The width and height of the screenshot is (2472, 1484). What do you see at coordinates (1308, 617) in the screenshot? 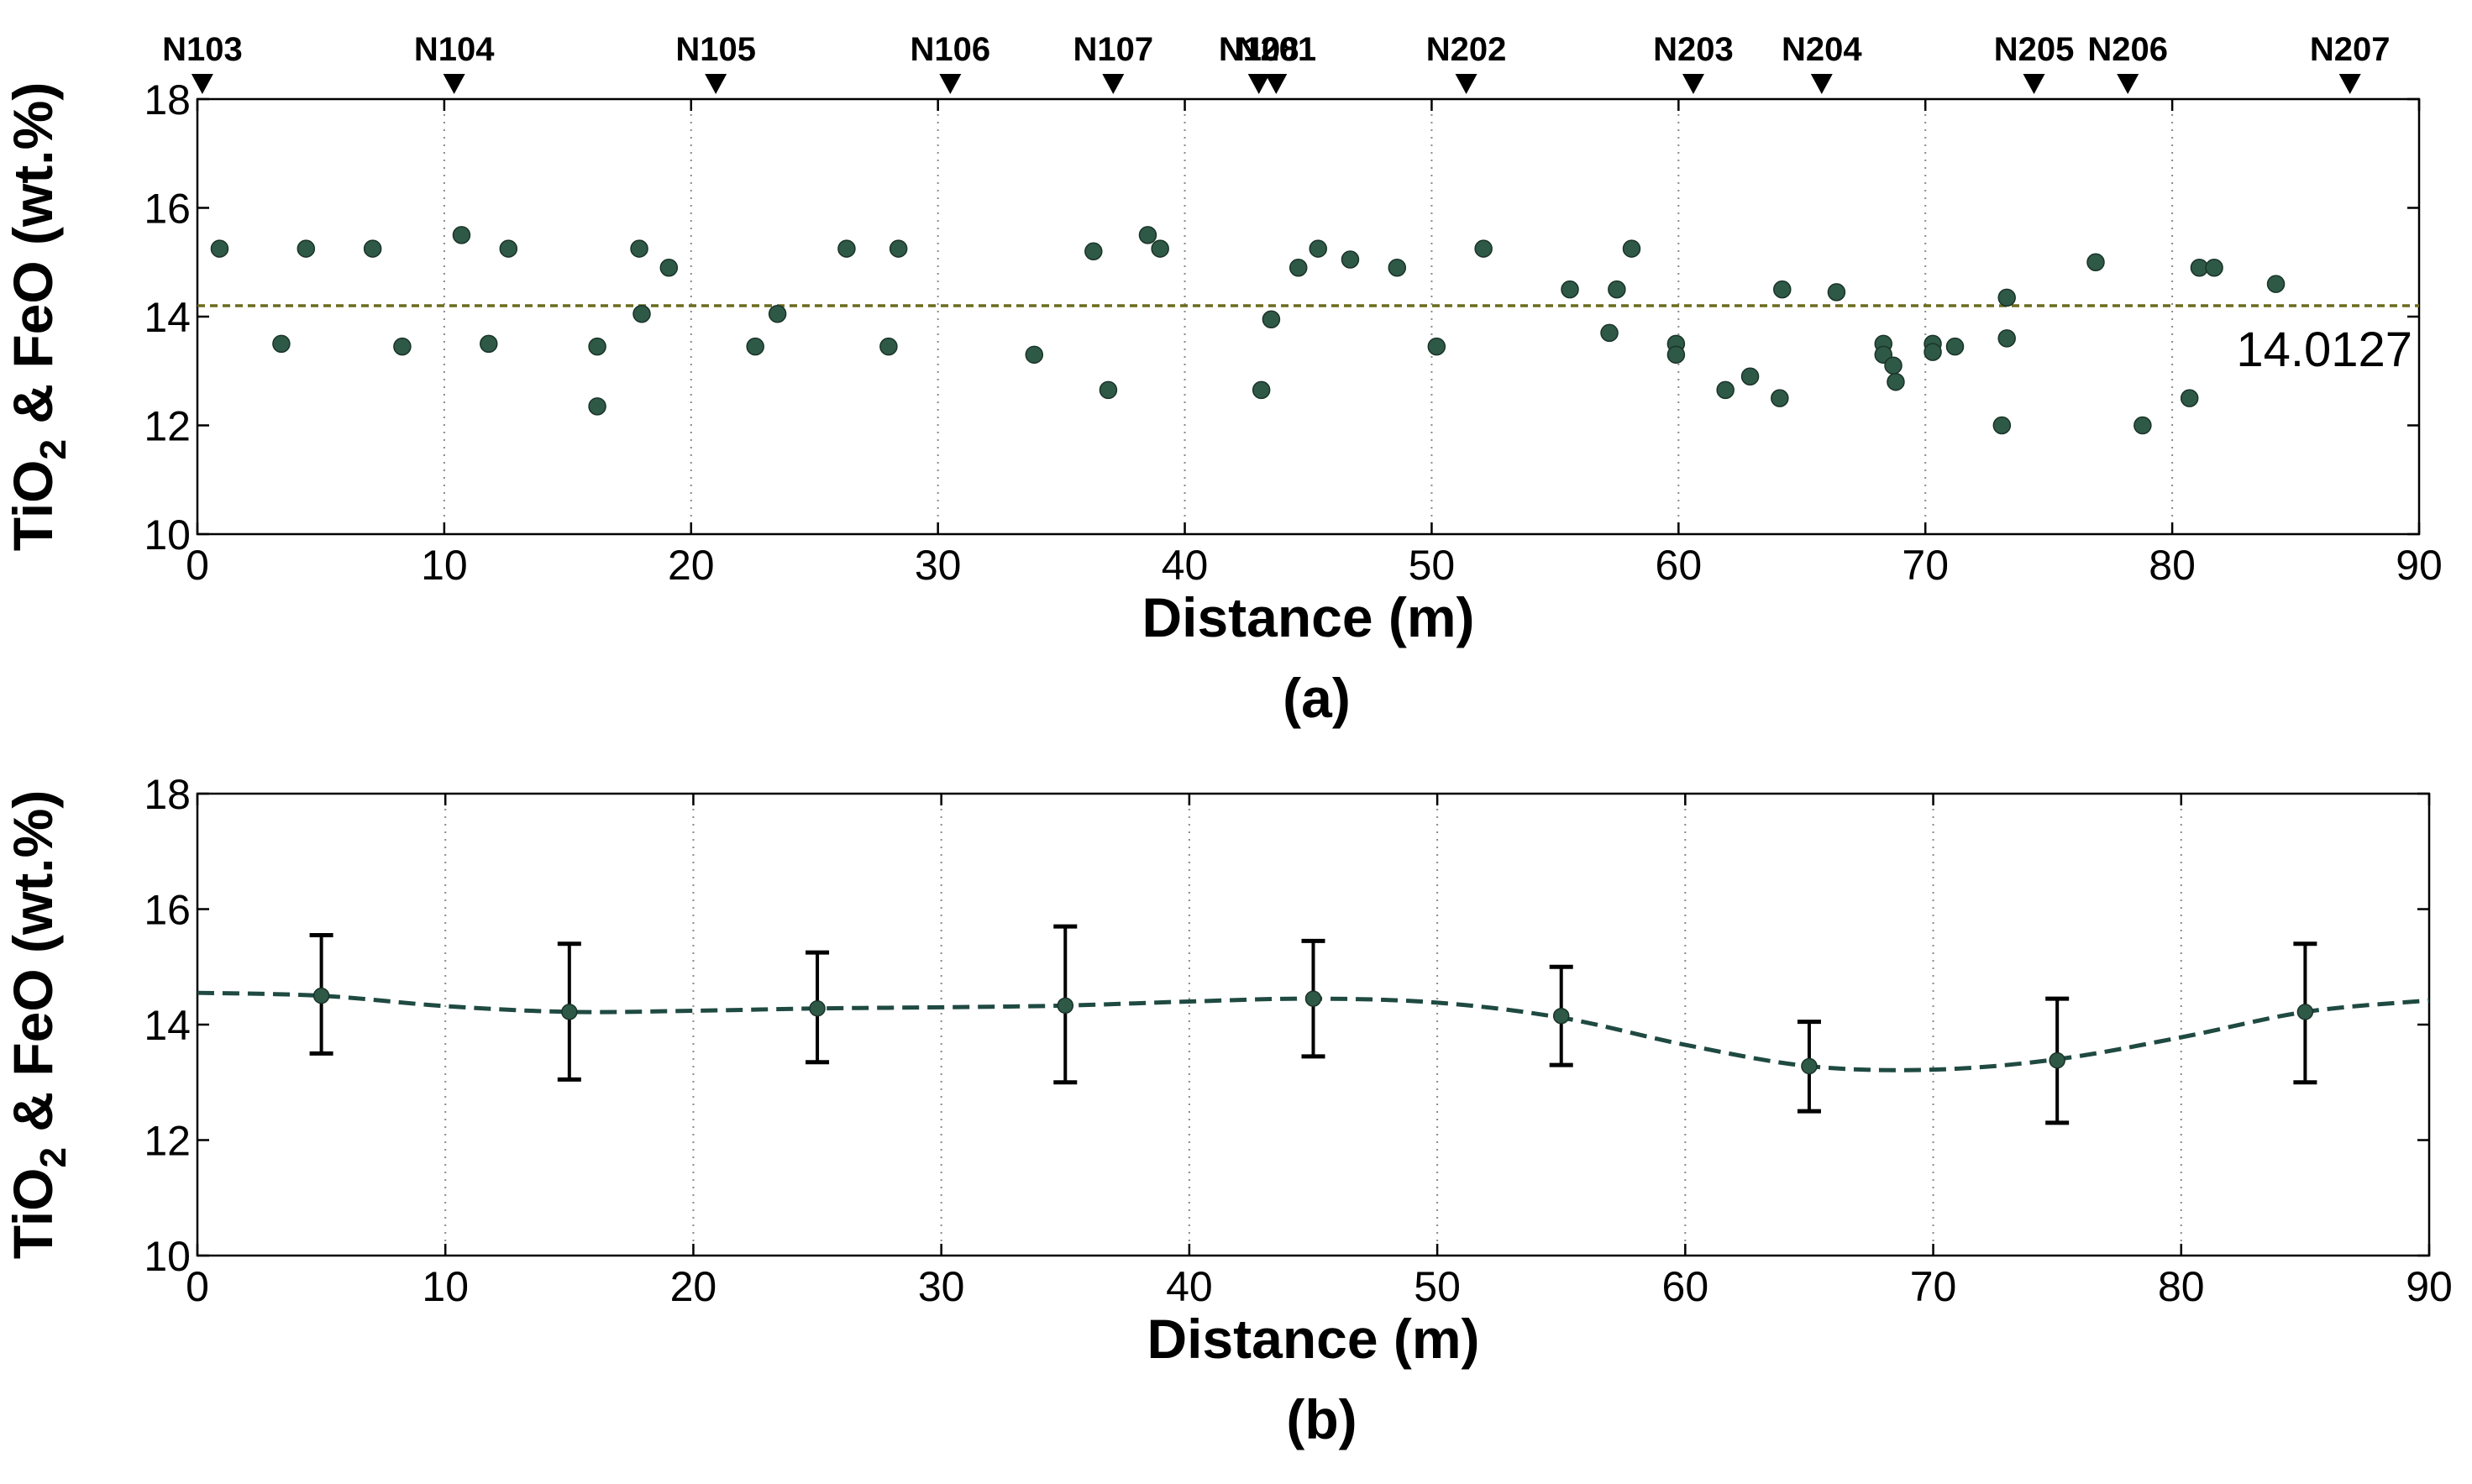
I see `a-x-axis-label: Distance (m)` at bounding box center [1308, 617].